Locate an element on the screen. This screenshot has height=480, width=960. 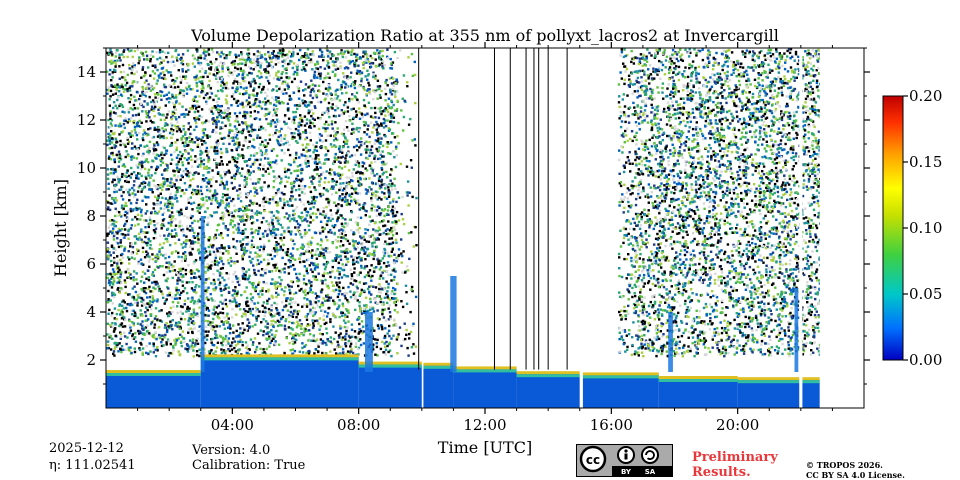
x-tick-label: 04:00 is located at coordinates (232, 425).